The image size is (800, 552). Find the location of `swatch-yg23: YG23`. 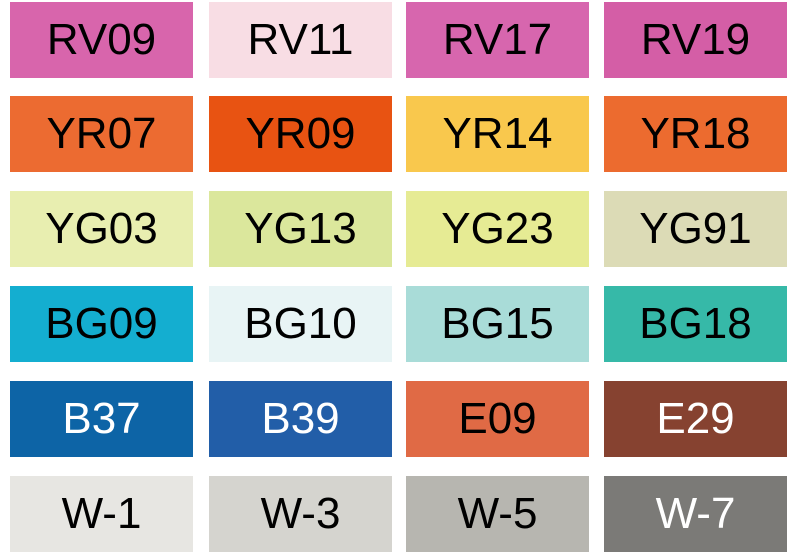

swatch-yg23: YG23 is located at coordinates (497, 229).